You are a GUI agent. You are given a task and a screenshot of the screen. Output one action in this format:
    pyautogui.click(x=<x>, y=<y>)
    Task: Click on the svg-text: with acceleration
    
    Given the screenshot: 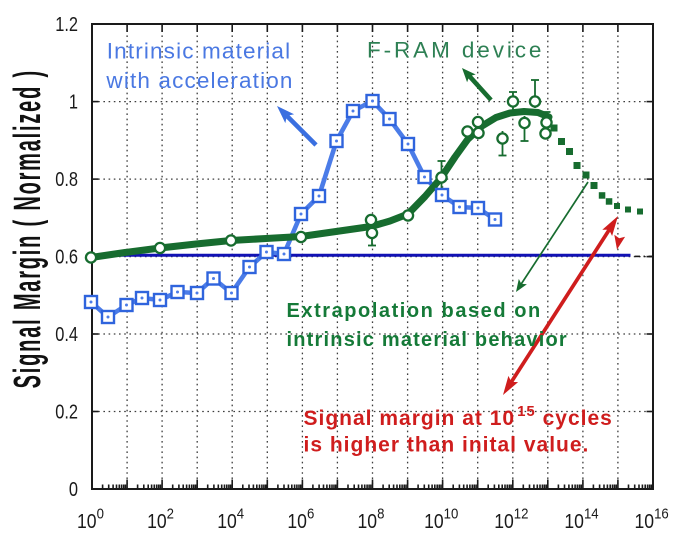 What is the action you would take?
    pyautogui.click(x=199, y=80)
    